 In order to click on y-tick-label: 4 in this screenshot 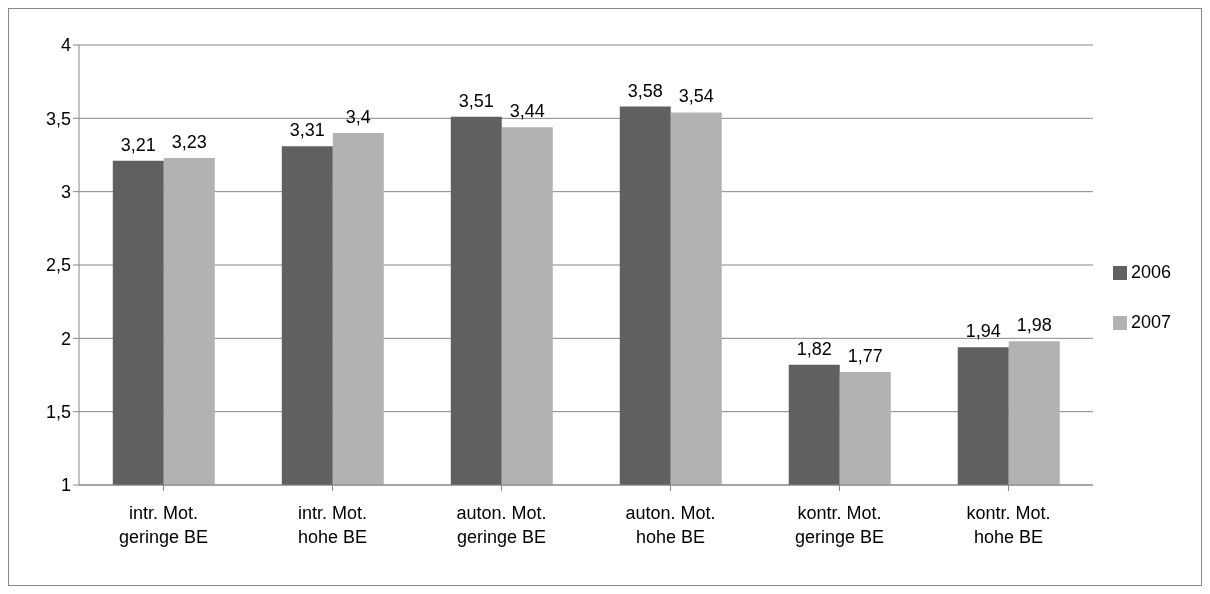, I will do `click(65, 45)`.